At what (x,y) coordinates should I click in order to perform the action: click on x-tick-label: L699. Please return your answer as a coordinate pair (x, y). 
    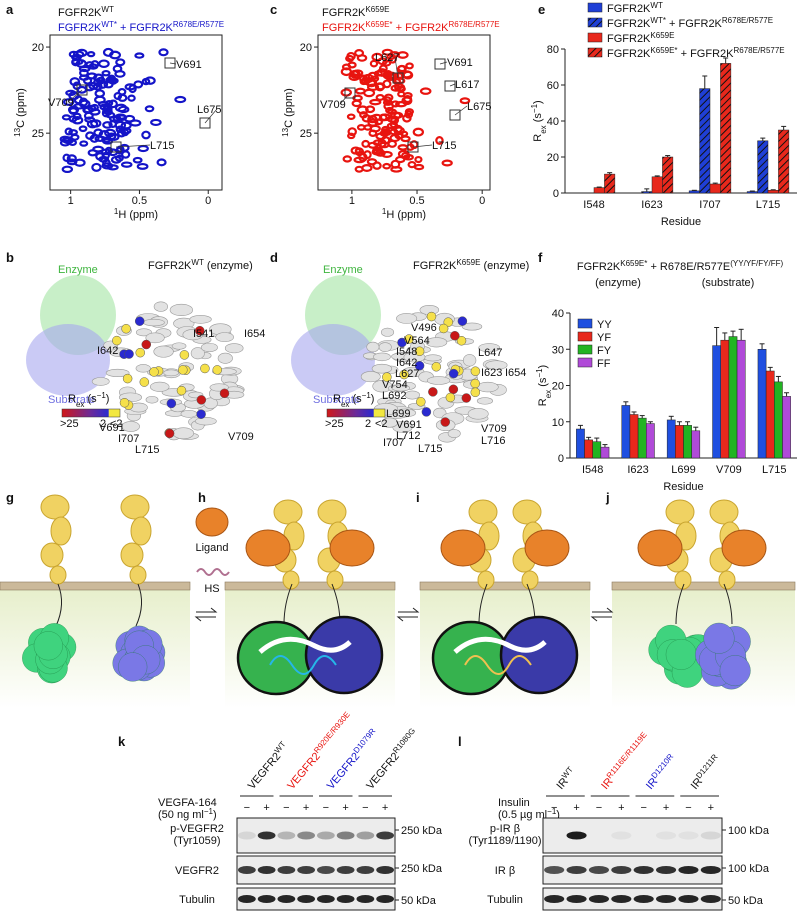
    Looking at the image, I should click on (683, 470).